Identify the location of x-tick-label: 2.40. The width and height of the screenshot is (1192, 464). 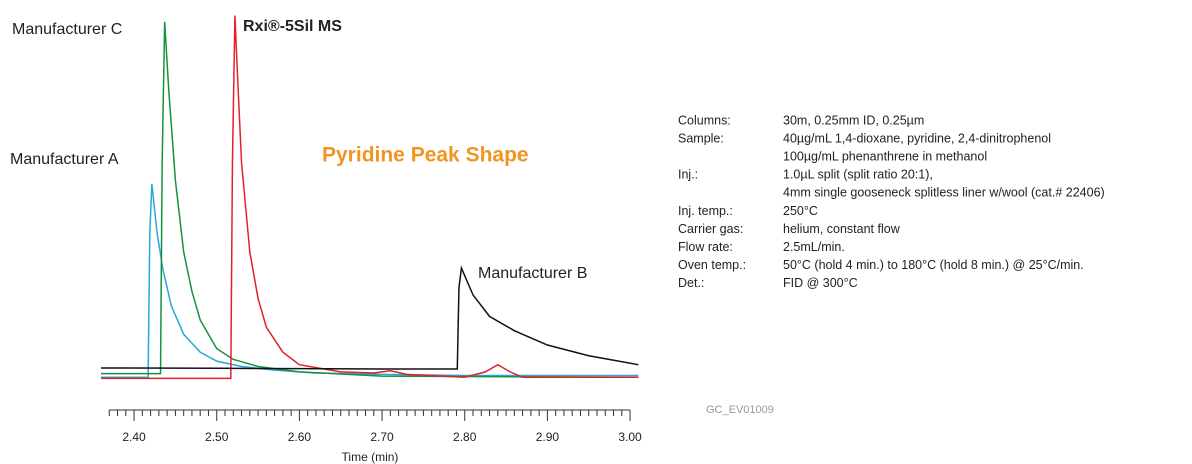
(134, 437).